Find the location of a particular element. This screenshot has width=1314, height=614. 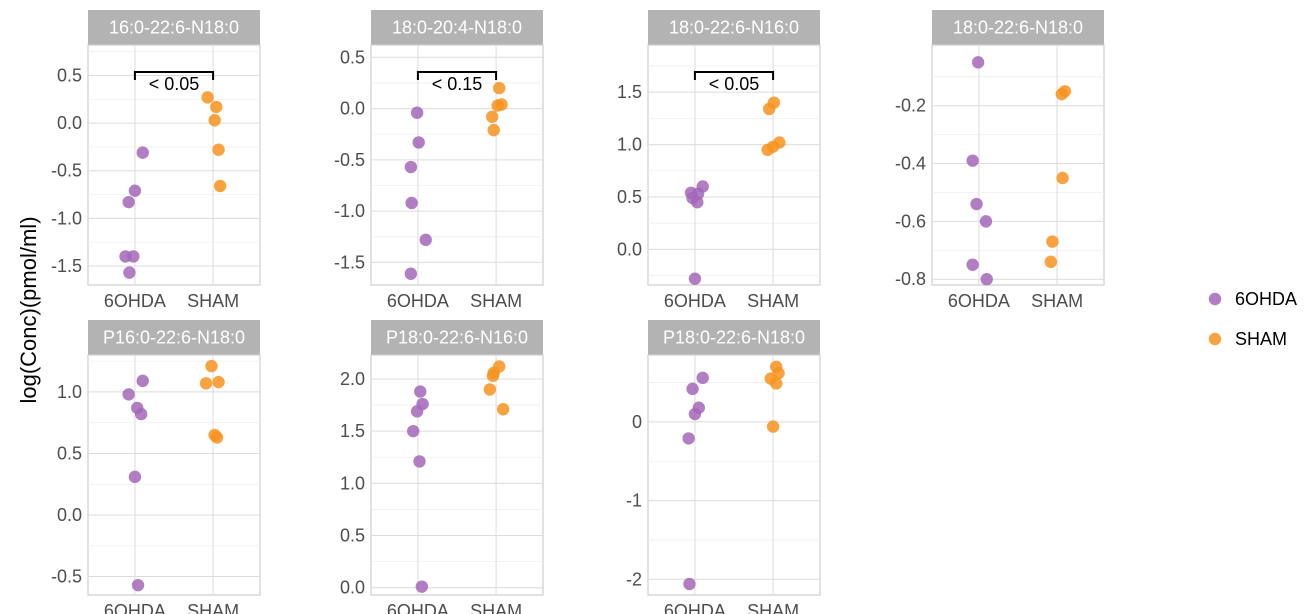

facet-panel: P18:0-22:6-N18:0 0 -1 -2 6OHDA SHAM is located at coordinates (723, 467).